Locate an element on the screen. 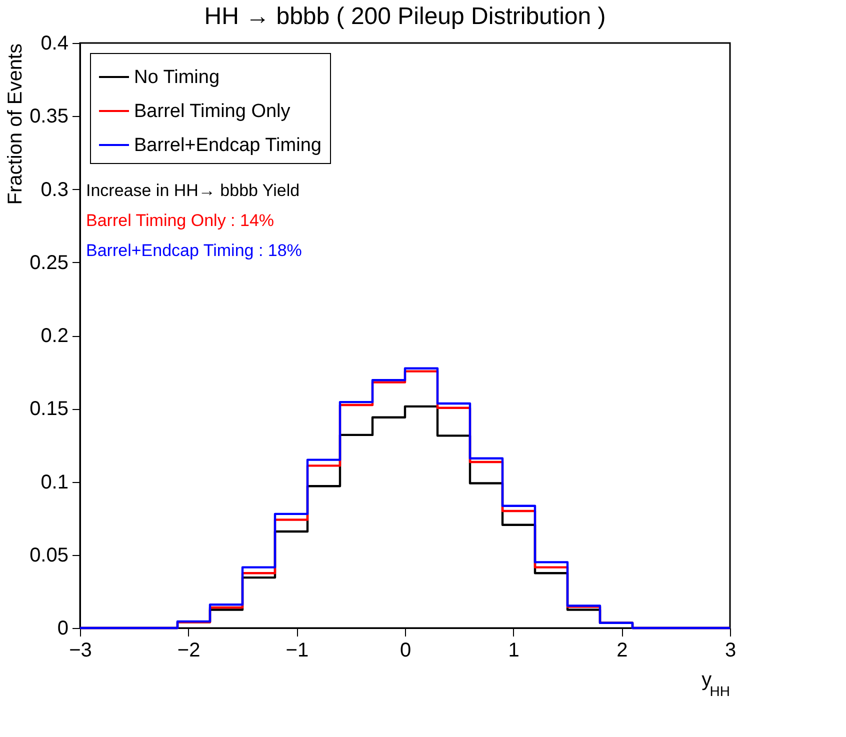 The height and width of the screenshot is (737, 846). x-tick-label: −1 is located at coordinates (297, 651).